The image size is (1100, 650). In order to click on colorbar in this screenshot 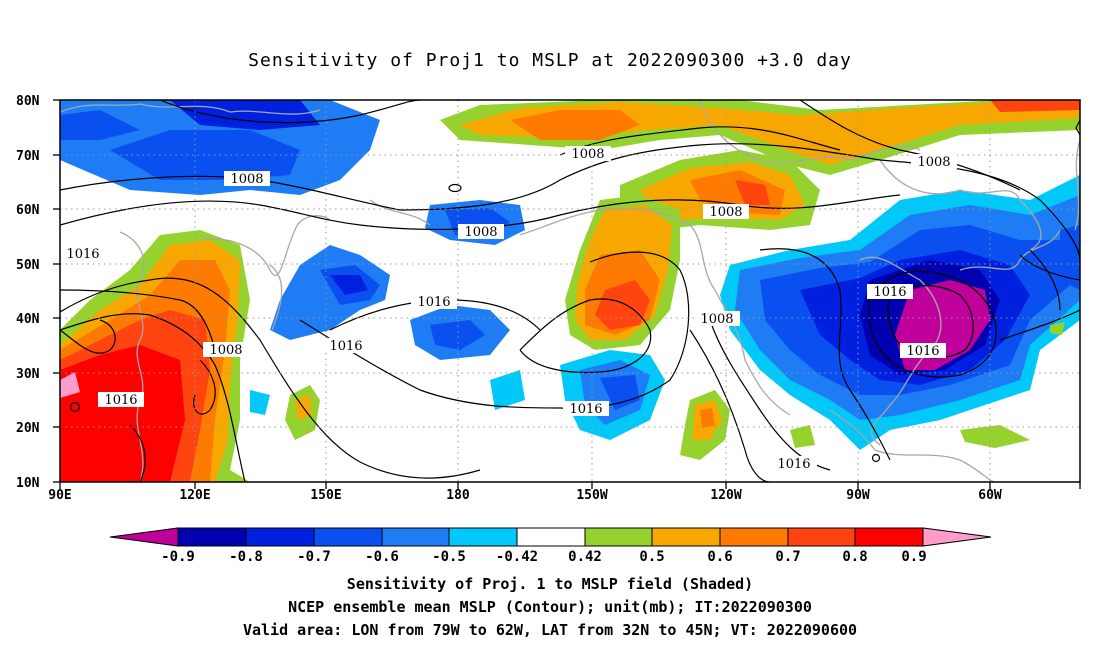, I will do `click(550, 537)`.